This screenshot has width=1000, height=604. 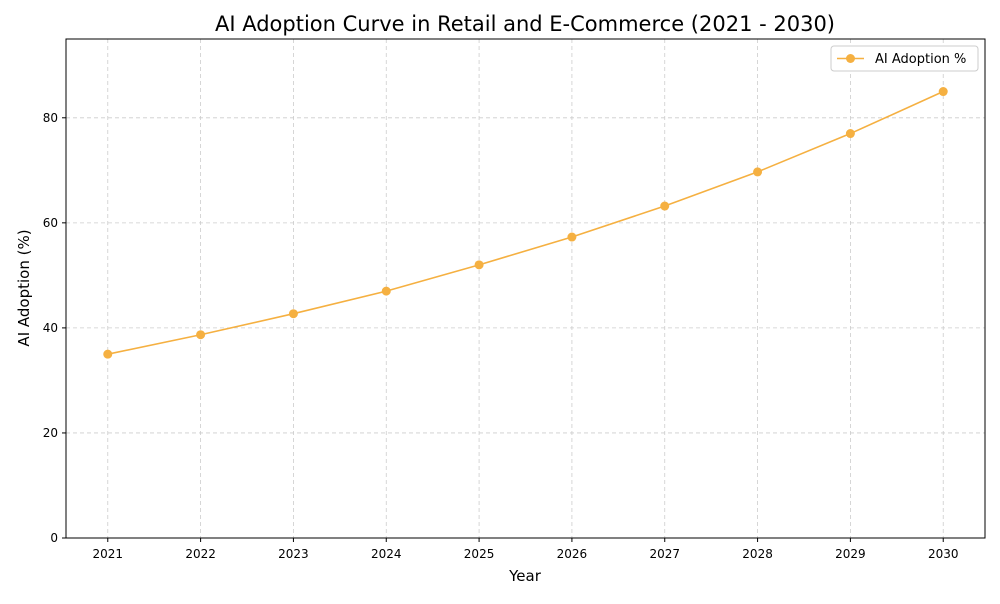 I want to click on y-tick-label: 60, so click(x=50, y=223).